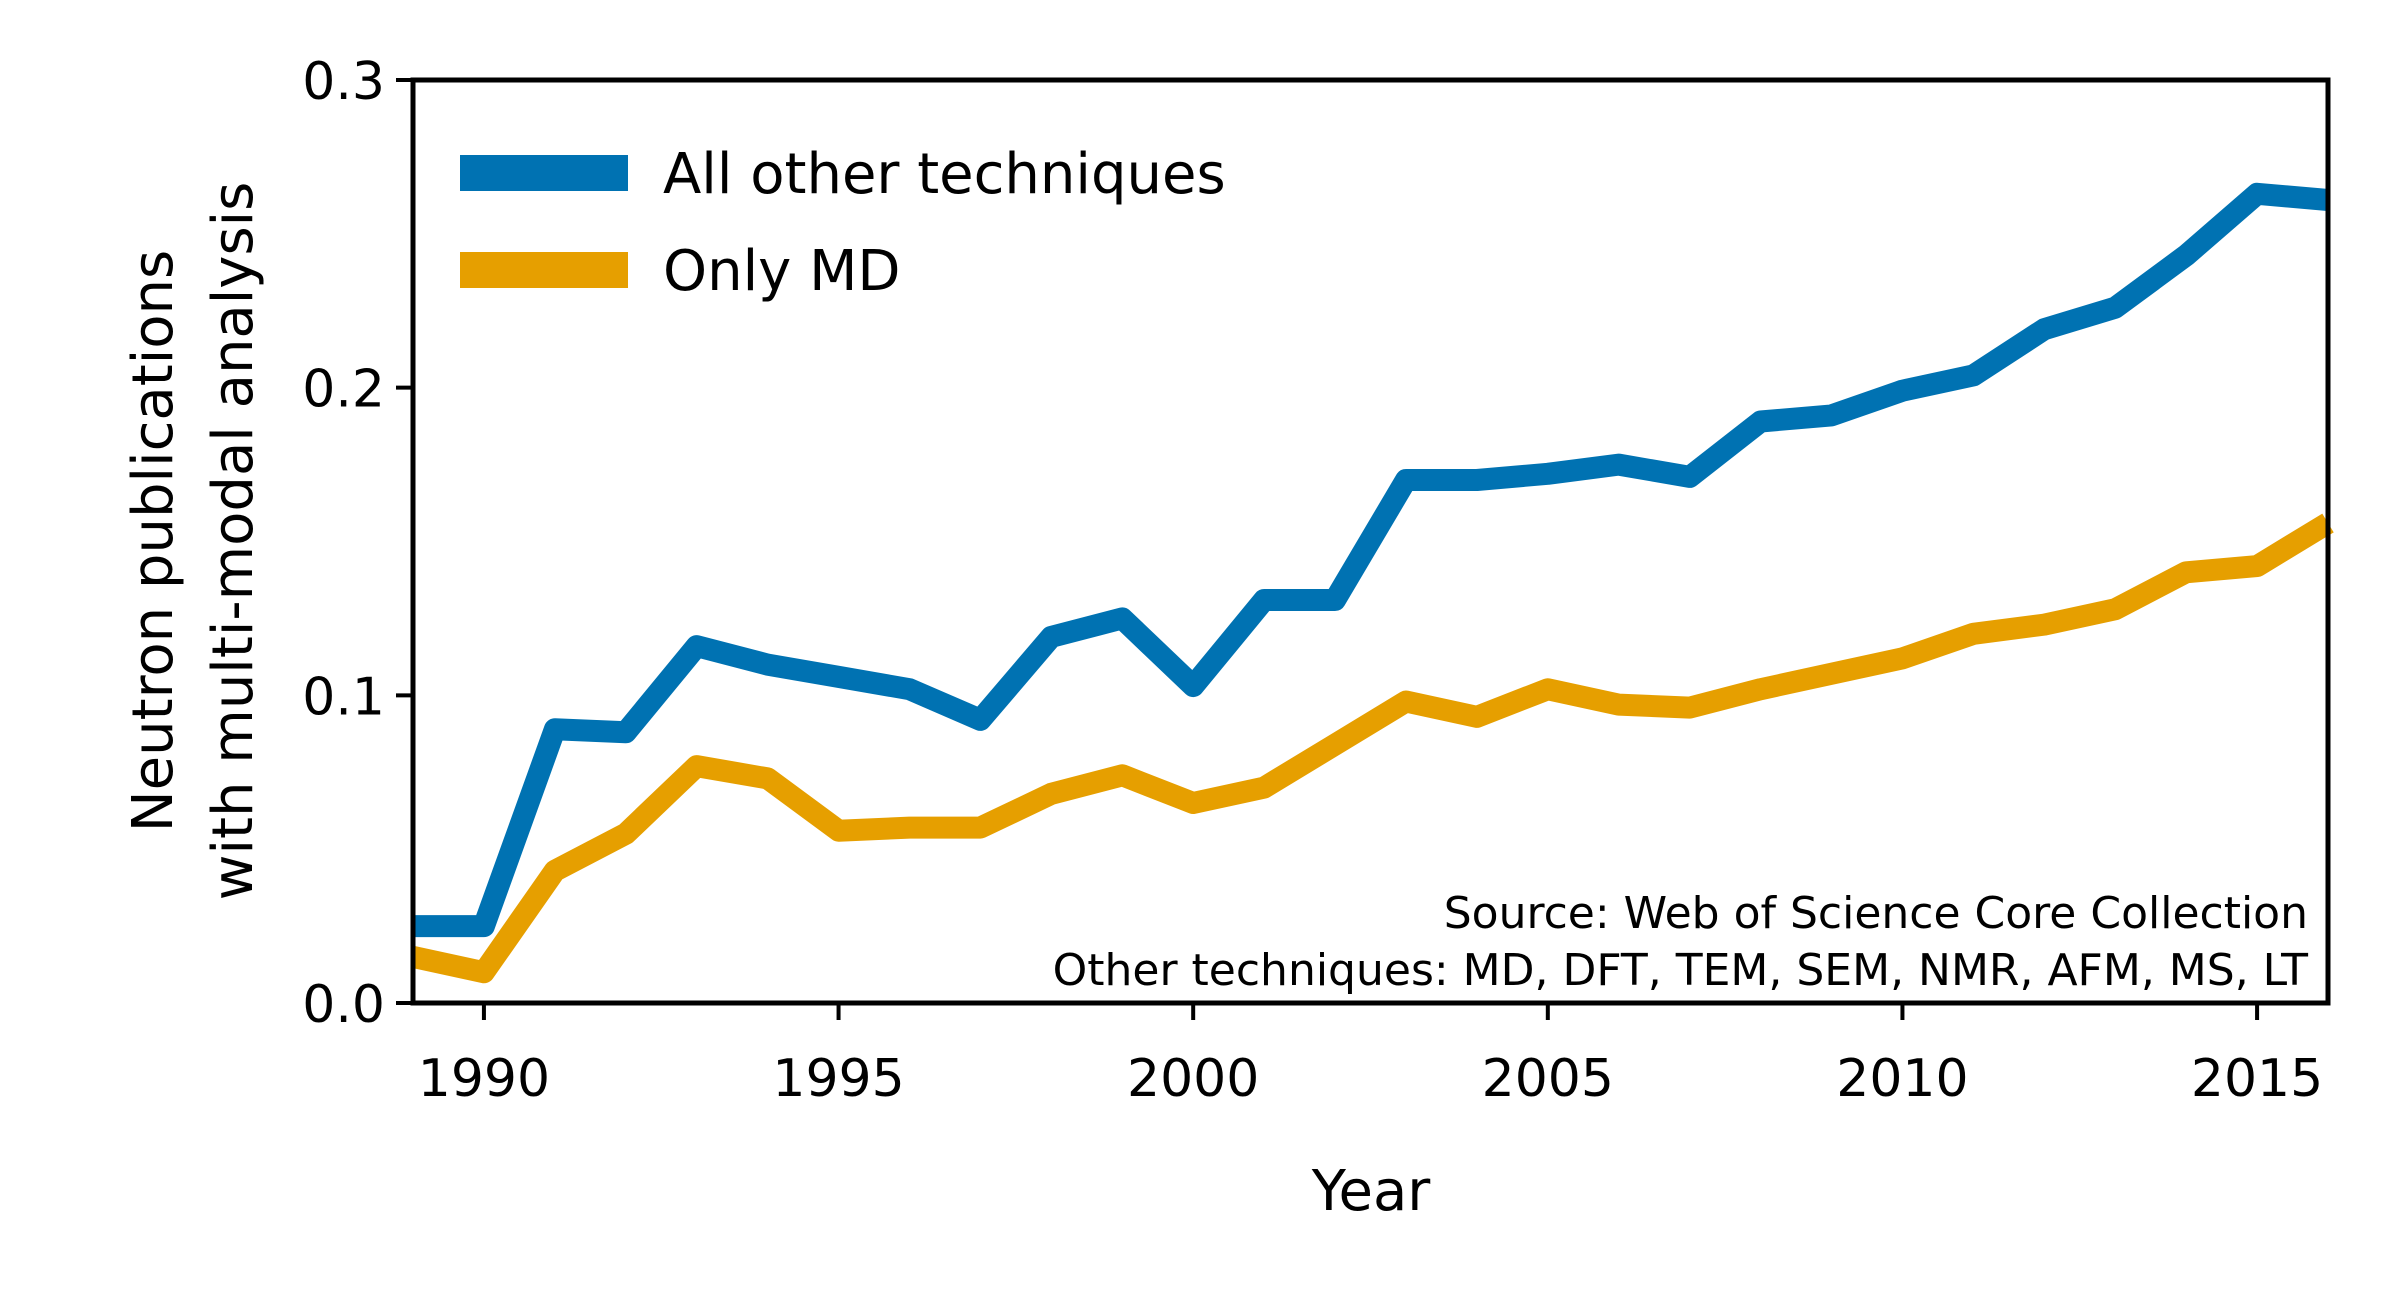 This screenshot has height=1296, width=2400. What do you see at coordinates (343, 390) in the screenshot?
I see `y-tick-label: 0.2` at bounding box center [343, 390].